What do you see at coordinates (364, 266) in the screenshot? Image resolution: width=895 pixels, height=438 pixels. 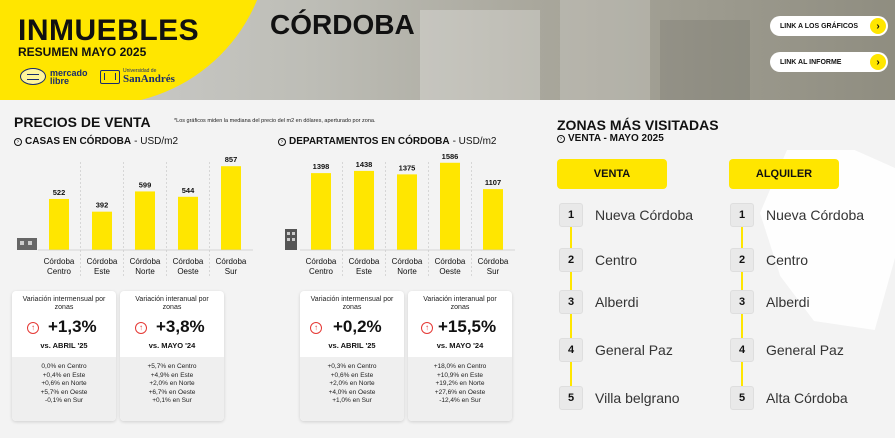 I see `apartments-category-label: Córdoba Este` at bounding box center [364, 266].